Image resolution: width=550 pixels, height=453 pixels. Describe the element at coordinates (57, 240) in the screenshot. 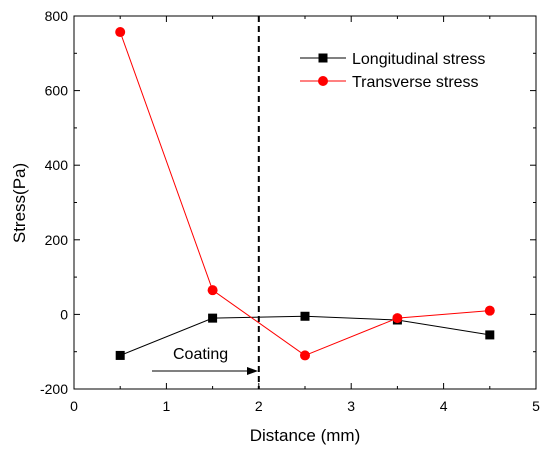

I see `y-tick-label: 200` at that location.